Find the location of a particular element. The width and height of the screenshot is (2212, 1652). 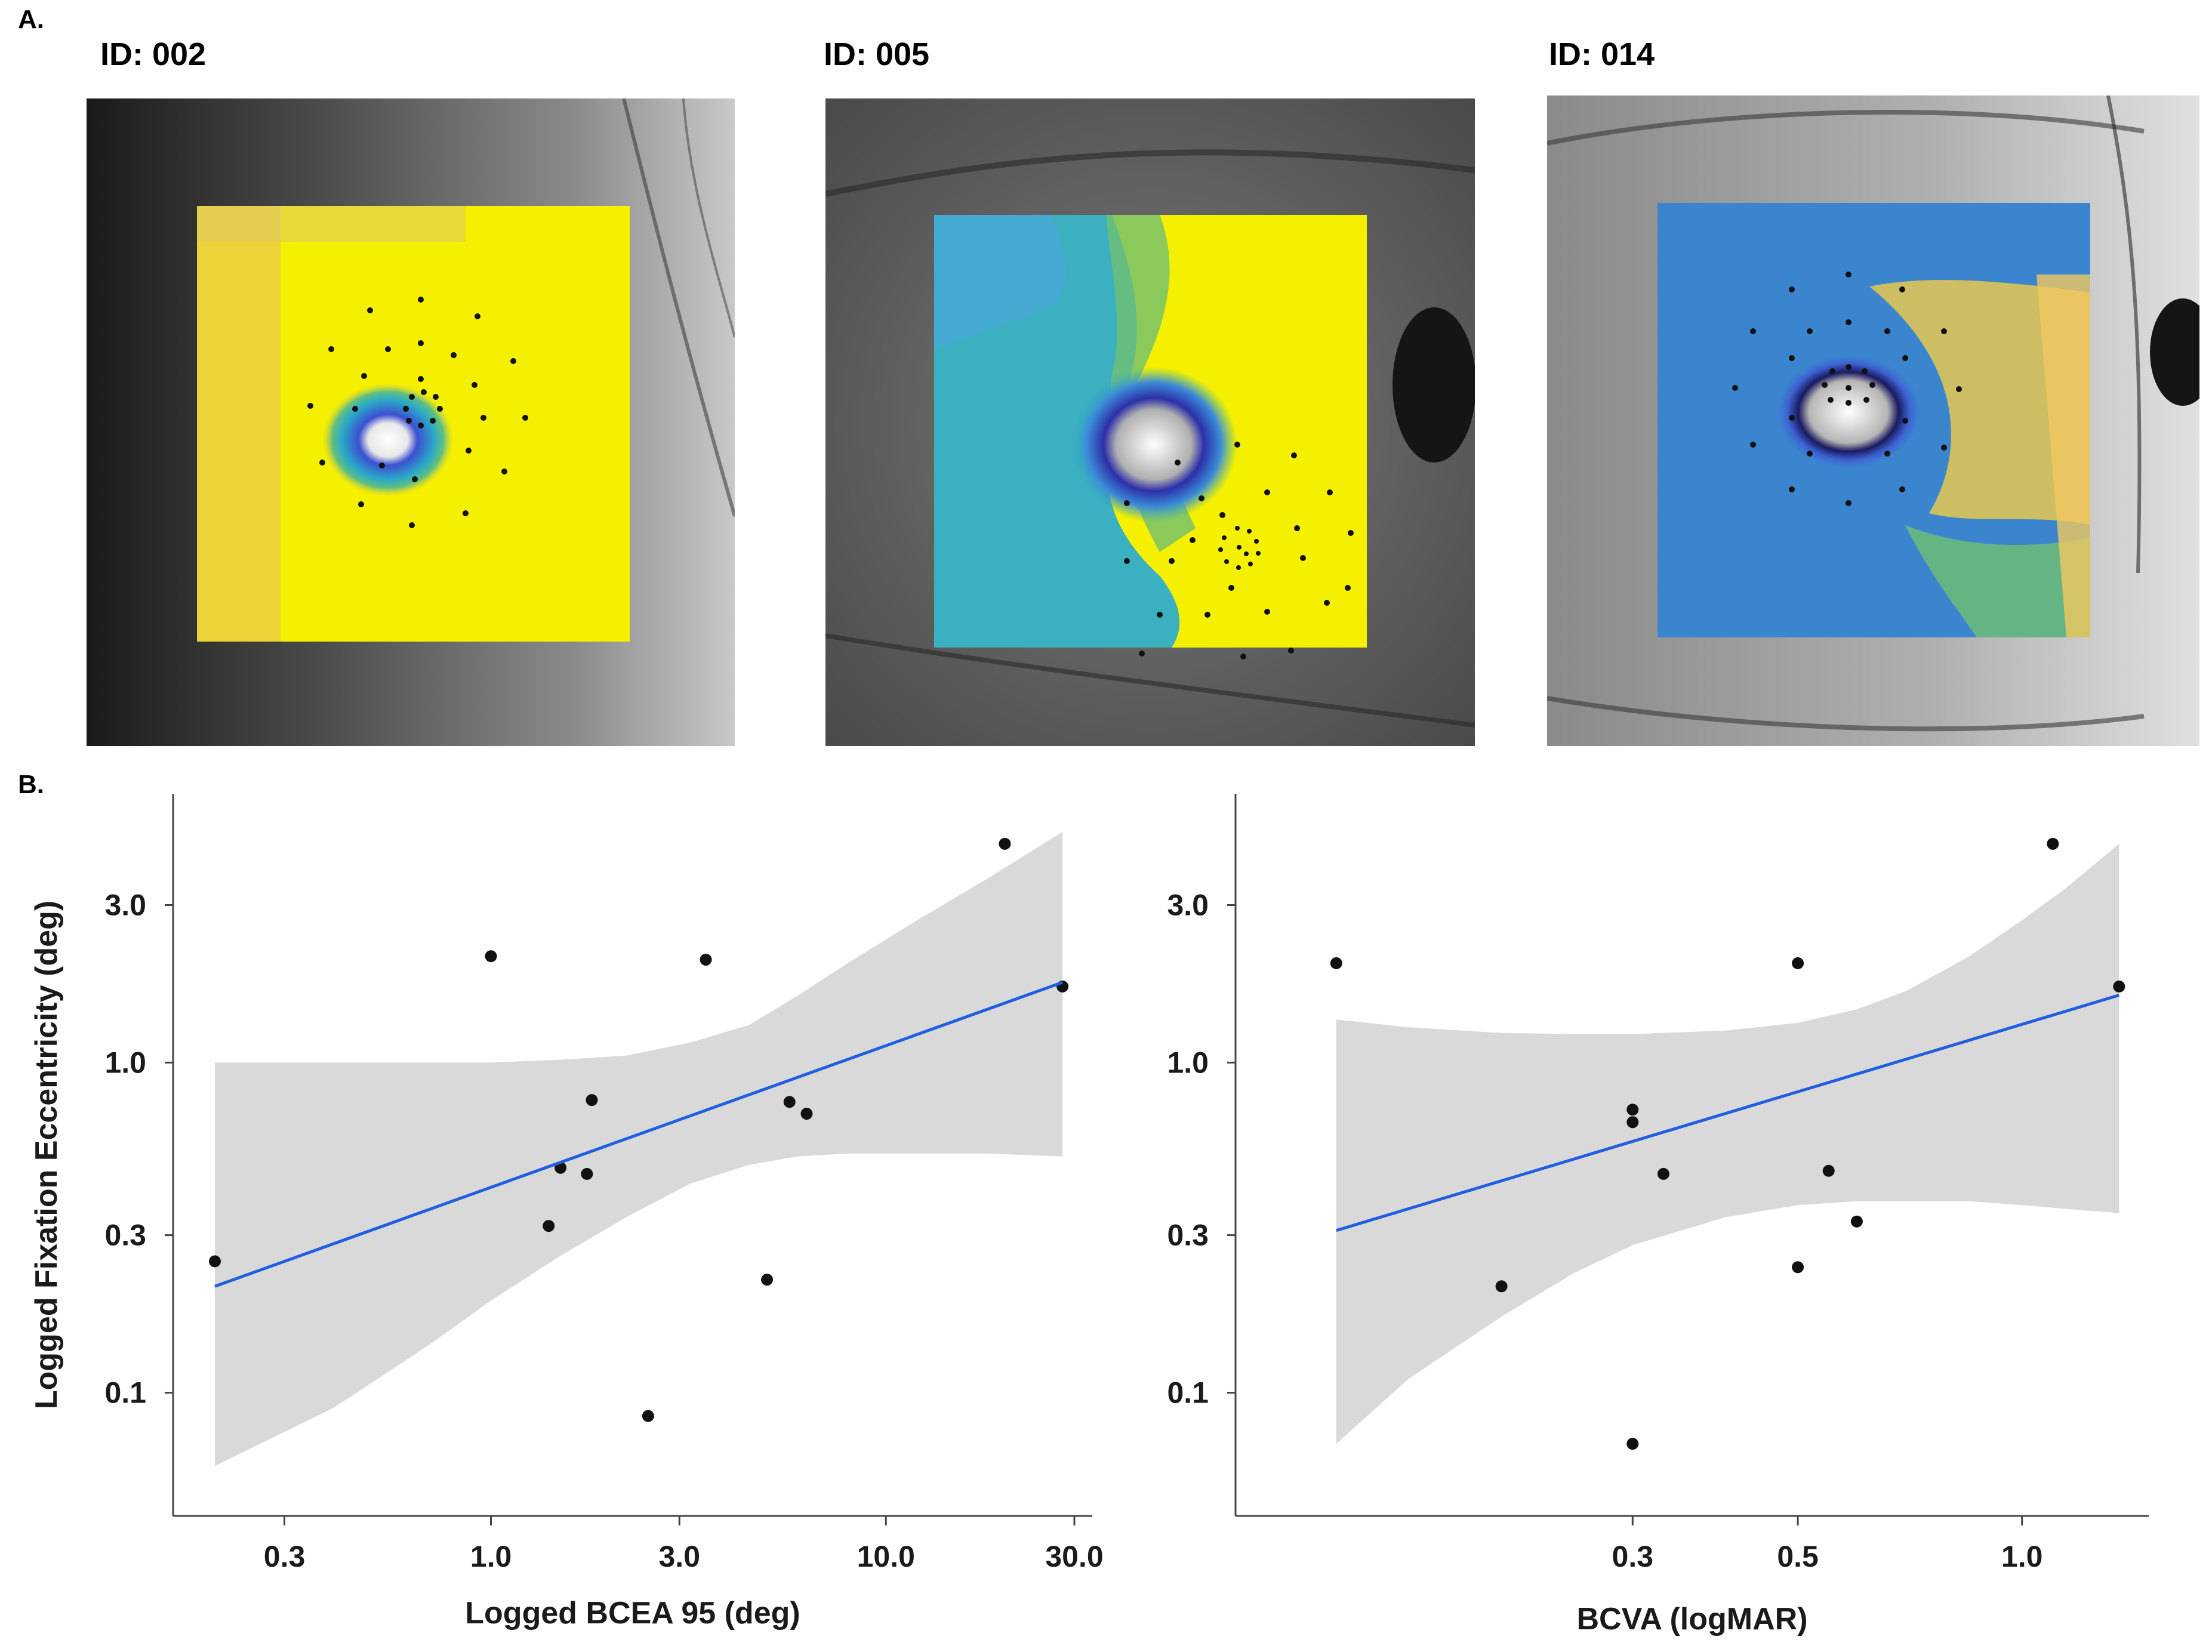

chart1-y-tick-label: 3.0 is located at coordinates (125, 905).